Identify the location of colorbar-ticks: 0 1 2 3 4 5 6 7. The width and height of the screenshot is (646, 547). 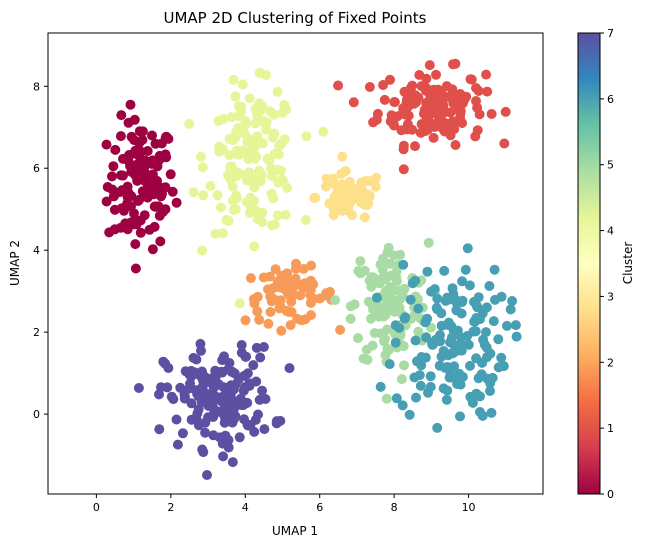
(607, 264).